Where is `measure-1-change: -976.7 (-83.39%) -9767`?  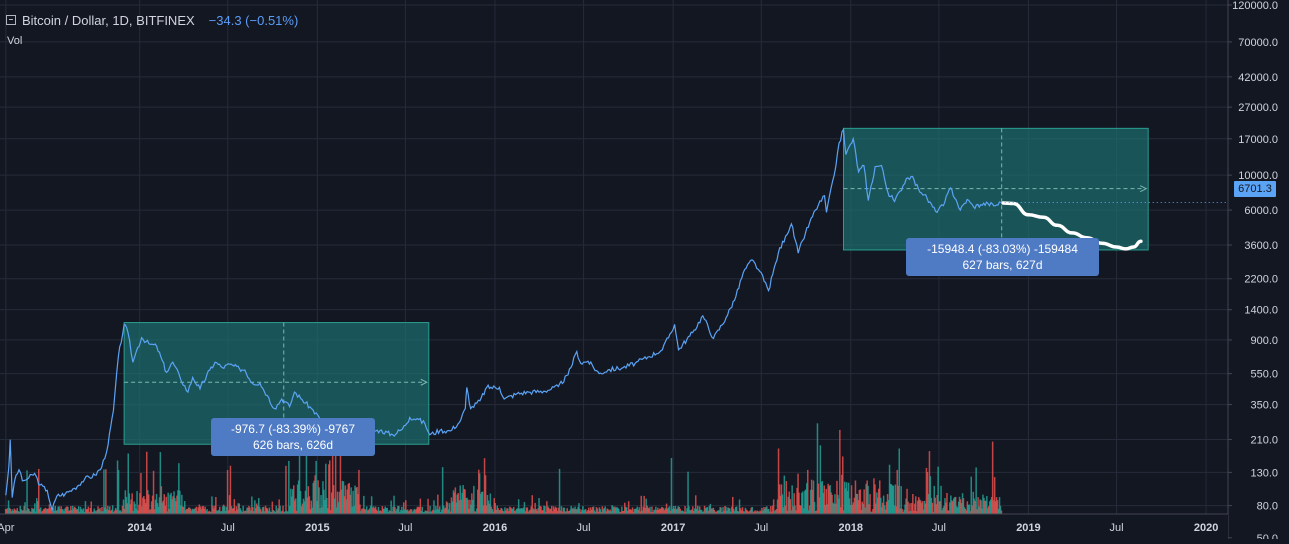 measure-1-change: -976.7 (-83.39%) -9767 is located at coordinates (293, 429).